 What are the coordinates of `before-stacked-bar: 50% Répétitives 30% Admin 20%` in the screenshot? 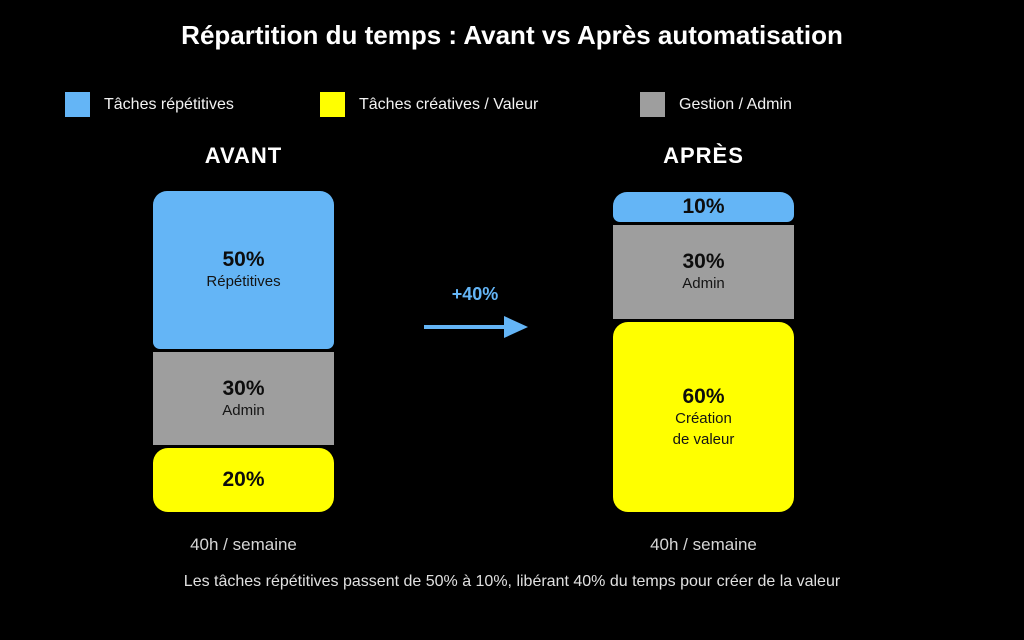 It's located at (243, 351).